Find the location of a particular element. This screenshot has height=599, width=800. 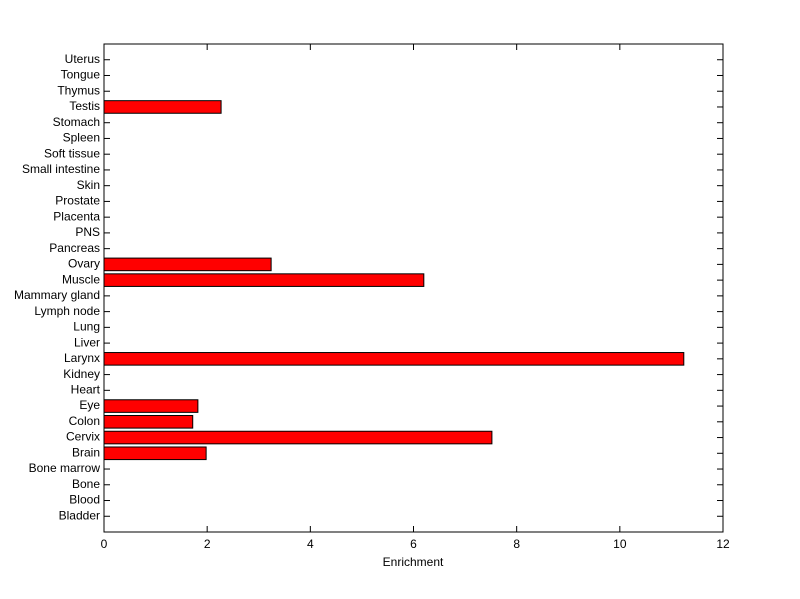

y-tick-label: Ovary is located at coordinates (84, 264).